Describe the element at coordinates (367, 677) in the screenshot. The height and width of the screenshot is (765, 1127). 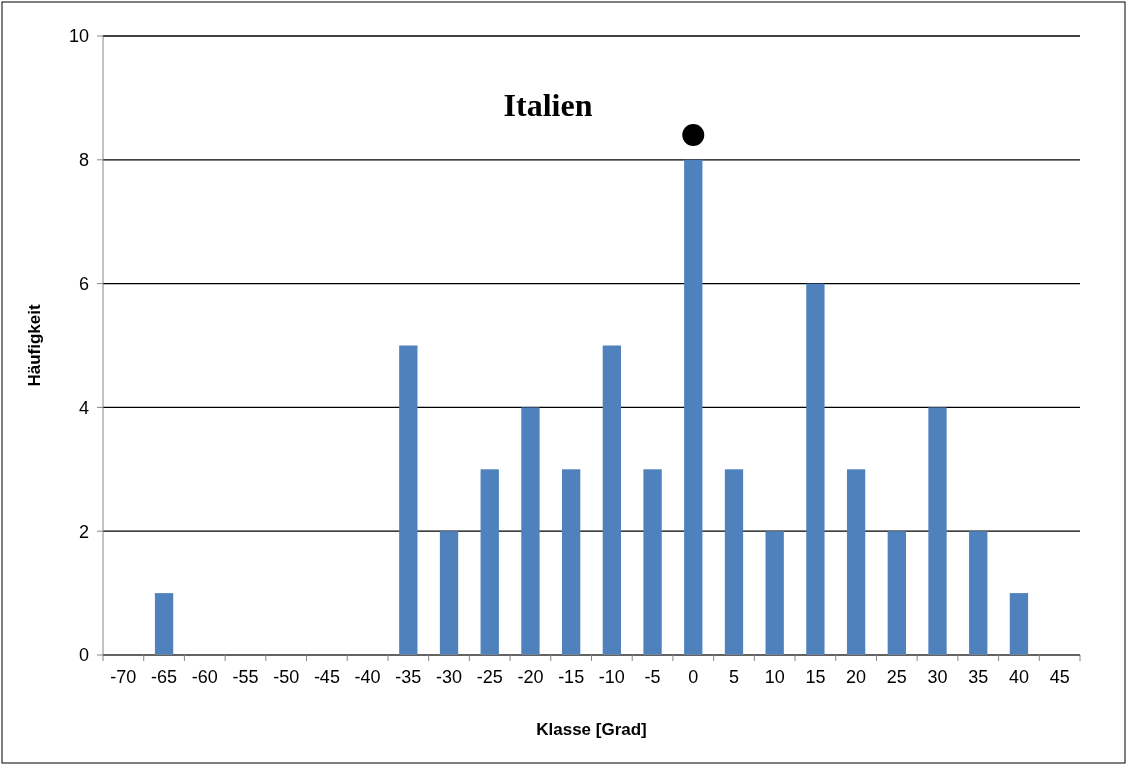
I see `x-tick-label: -40` at that location.